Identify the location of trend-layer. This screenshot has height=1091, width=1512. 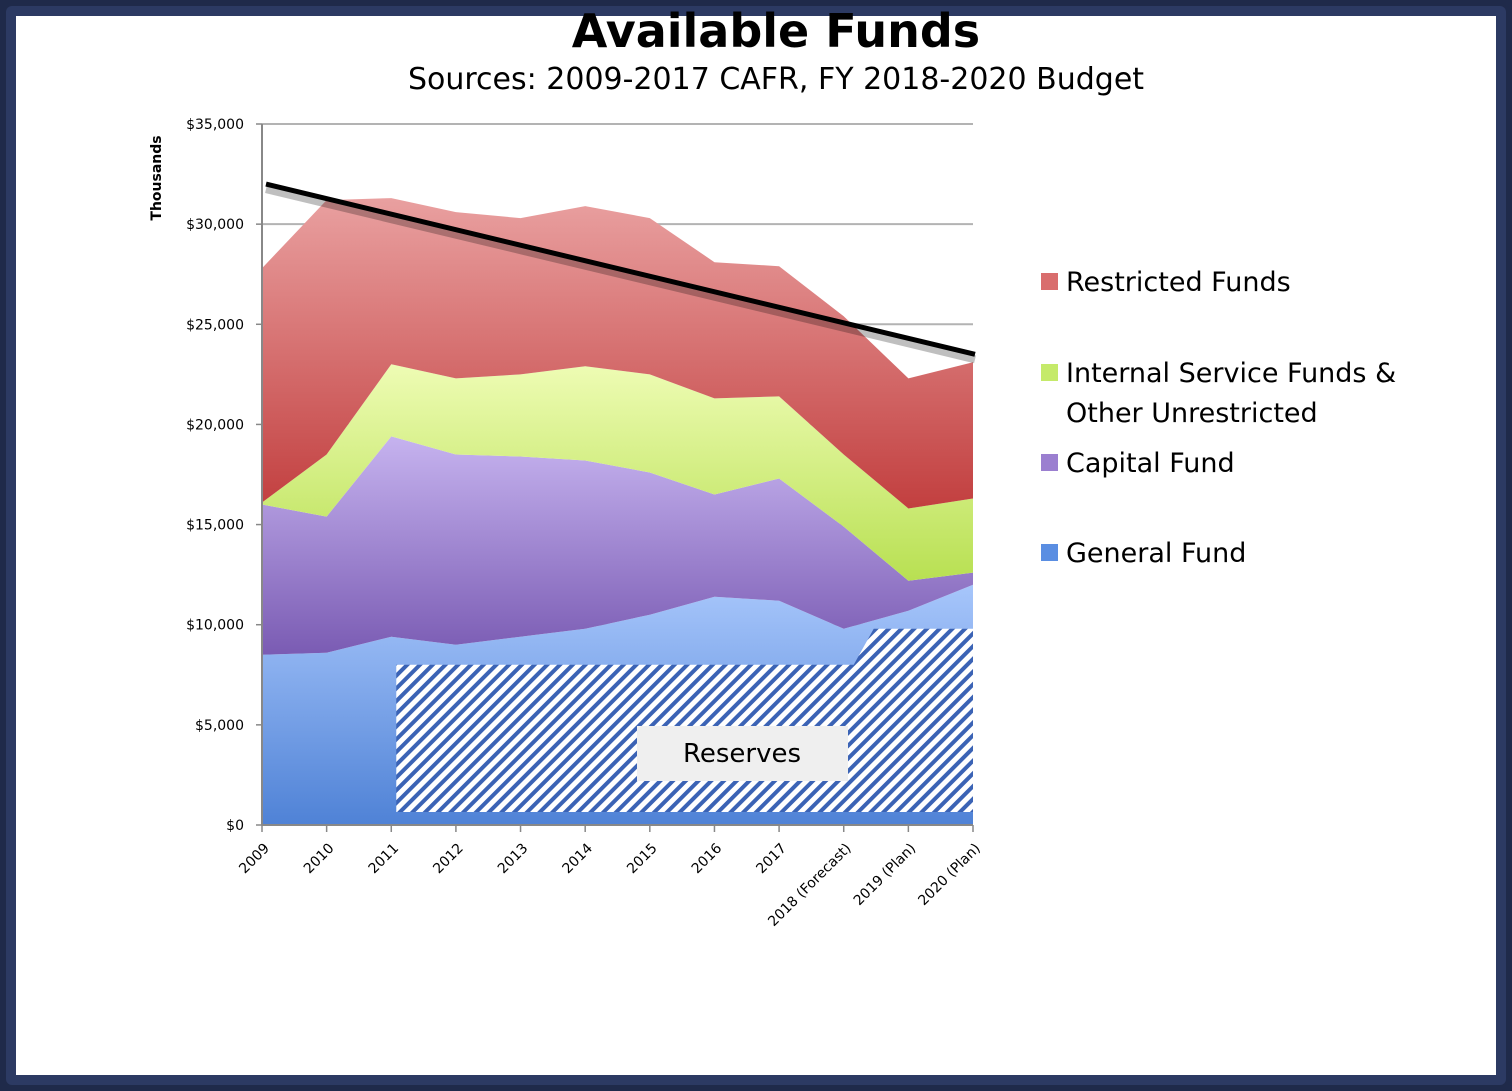
(620, 272).